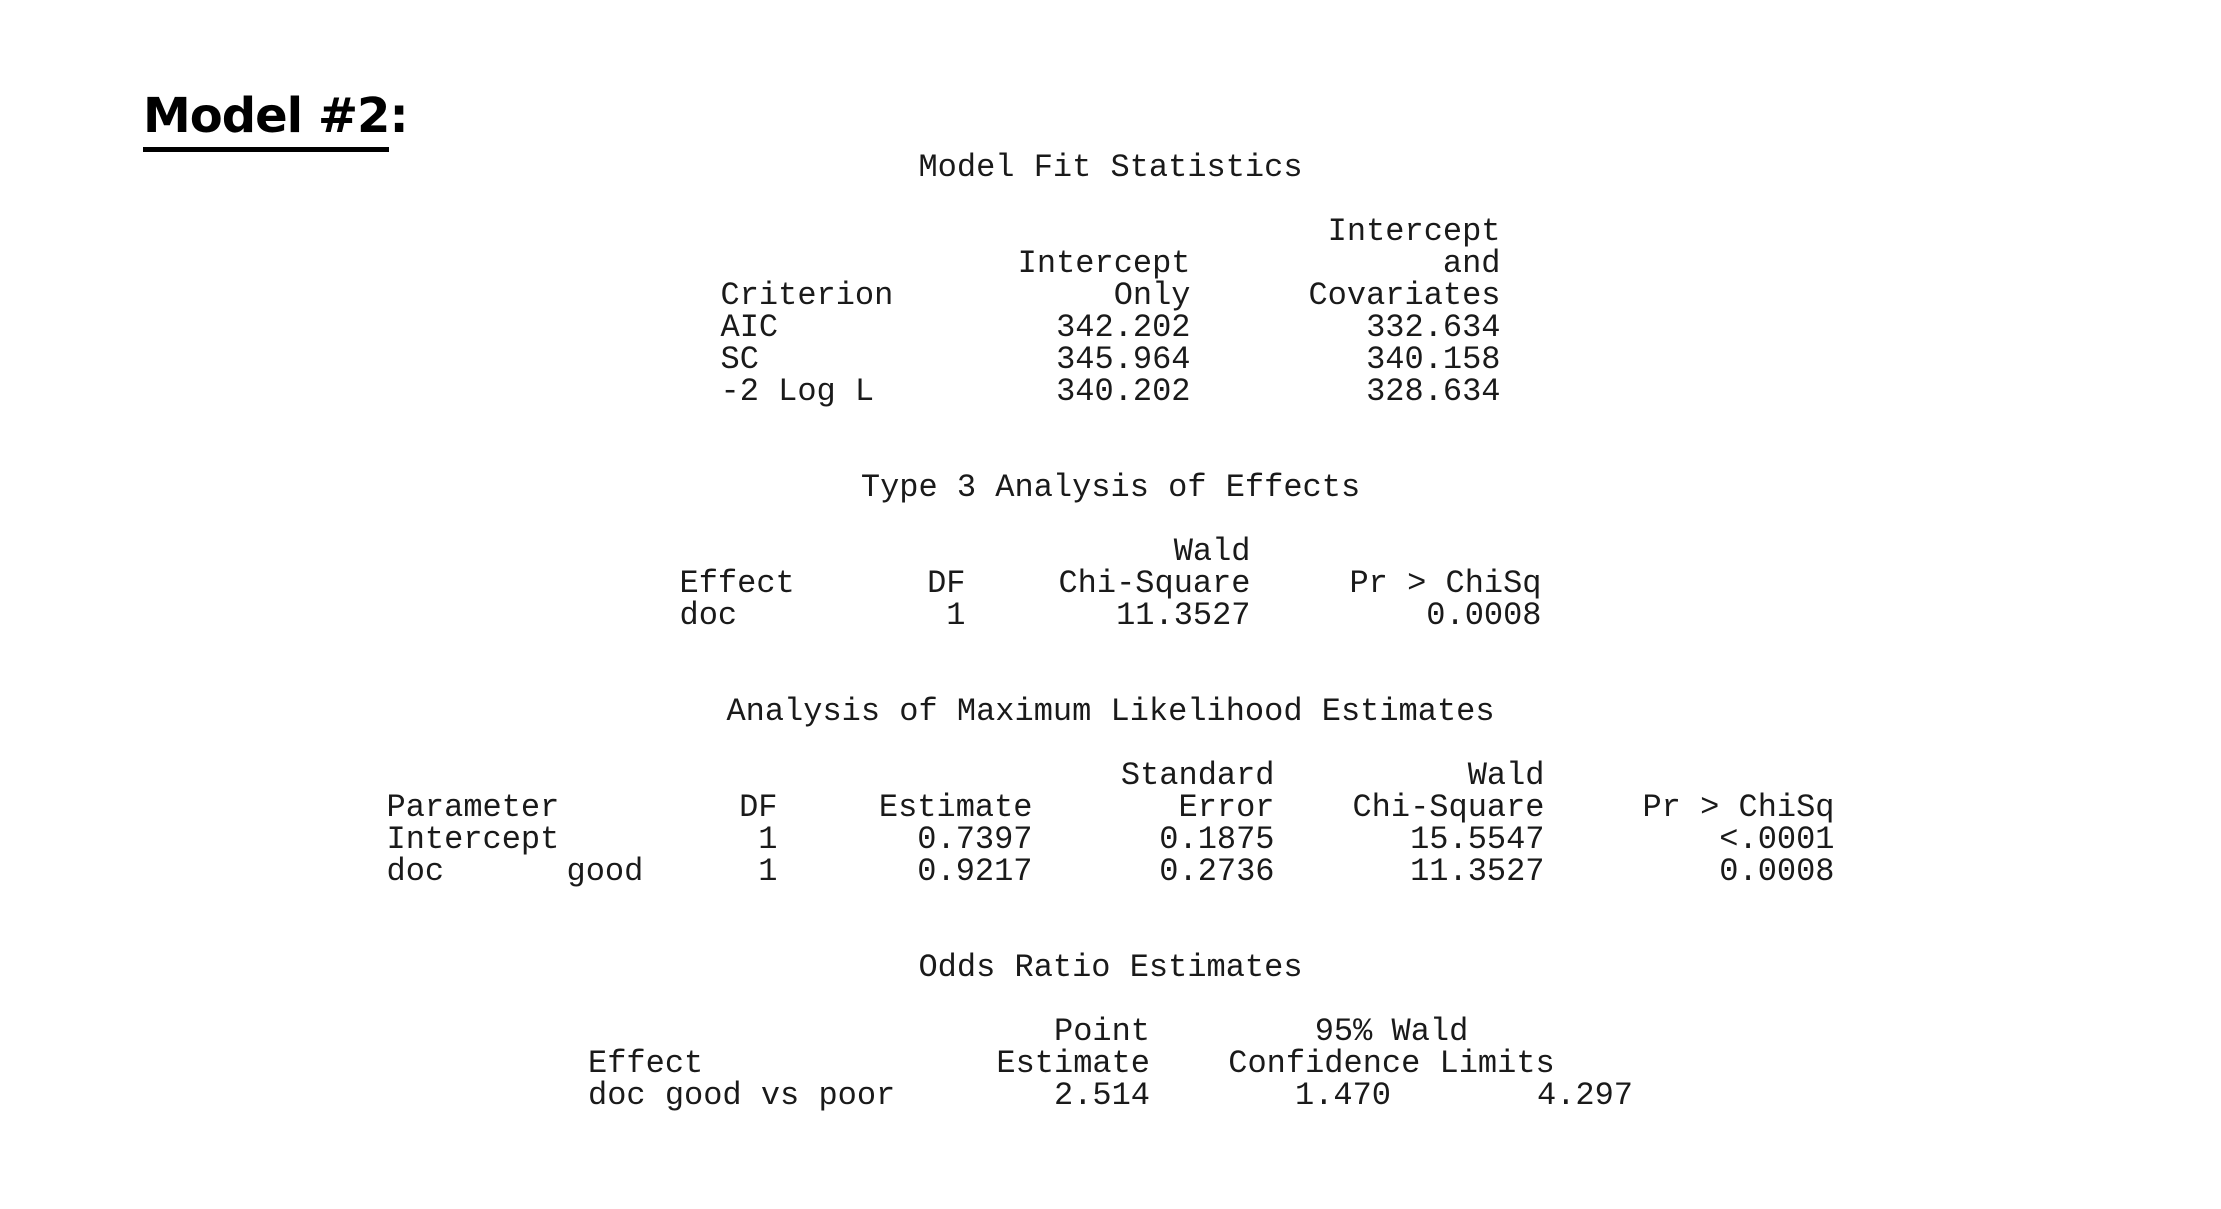 The image size is (2221, 1209). Describe the element at coordinates (1101, 1031) in the screenshot. I see `col-header: Point` at that location.